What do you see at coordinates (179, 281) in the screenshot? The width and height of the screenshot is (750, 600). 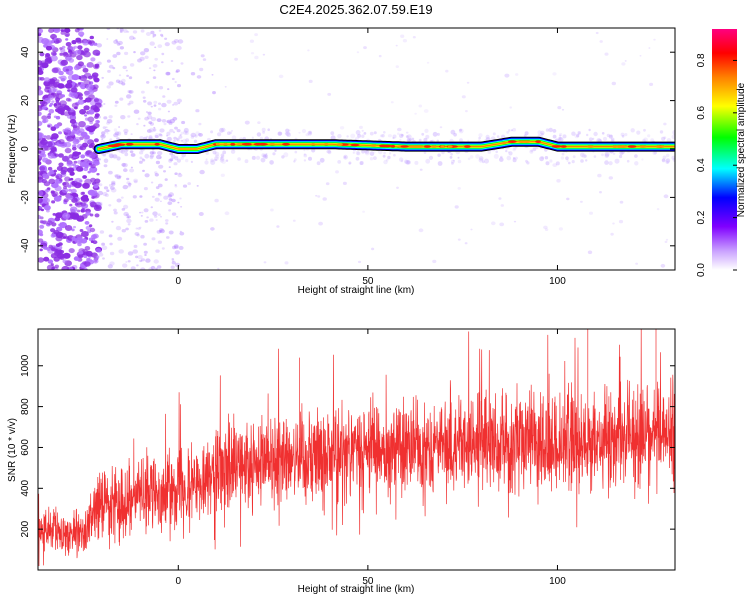 I see `x-tick-label: 0` at bounding box center [179, 281].